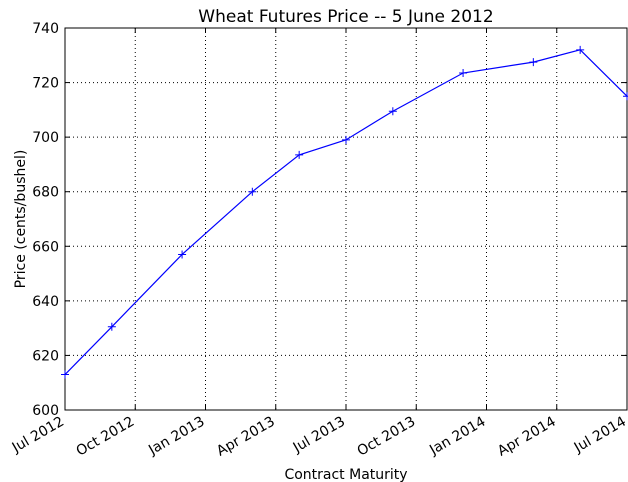 Image resolution: width=628 pixels, height=482 pixels. What do you see at coordinates (21, 219) in the screenshot?
I see `y-axis-label: Price (cents/bushel)` at bounding box center [21, 219].